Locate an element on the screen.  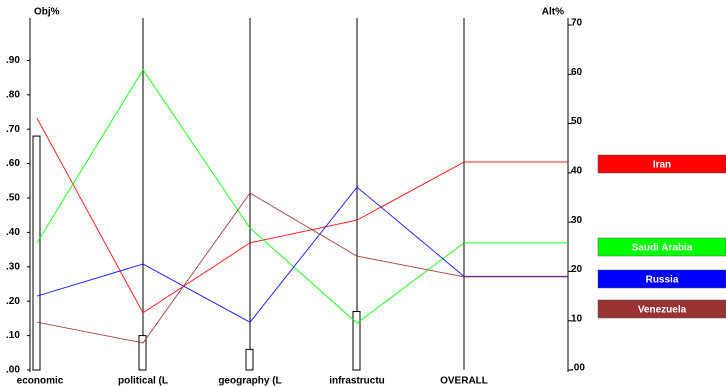
y2-tick-label: 60 is located at coordinates (577, 72).